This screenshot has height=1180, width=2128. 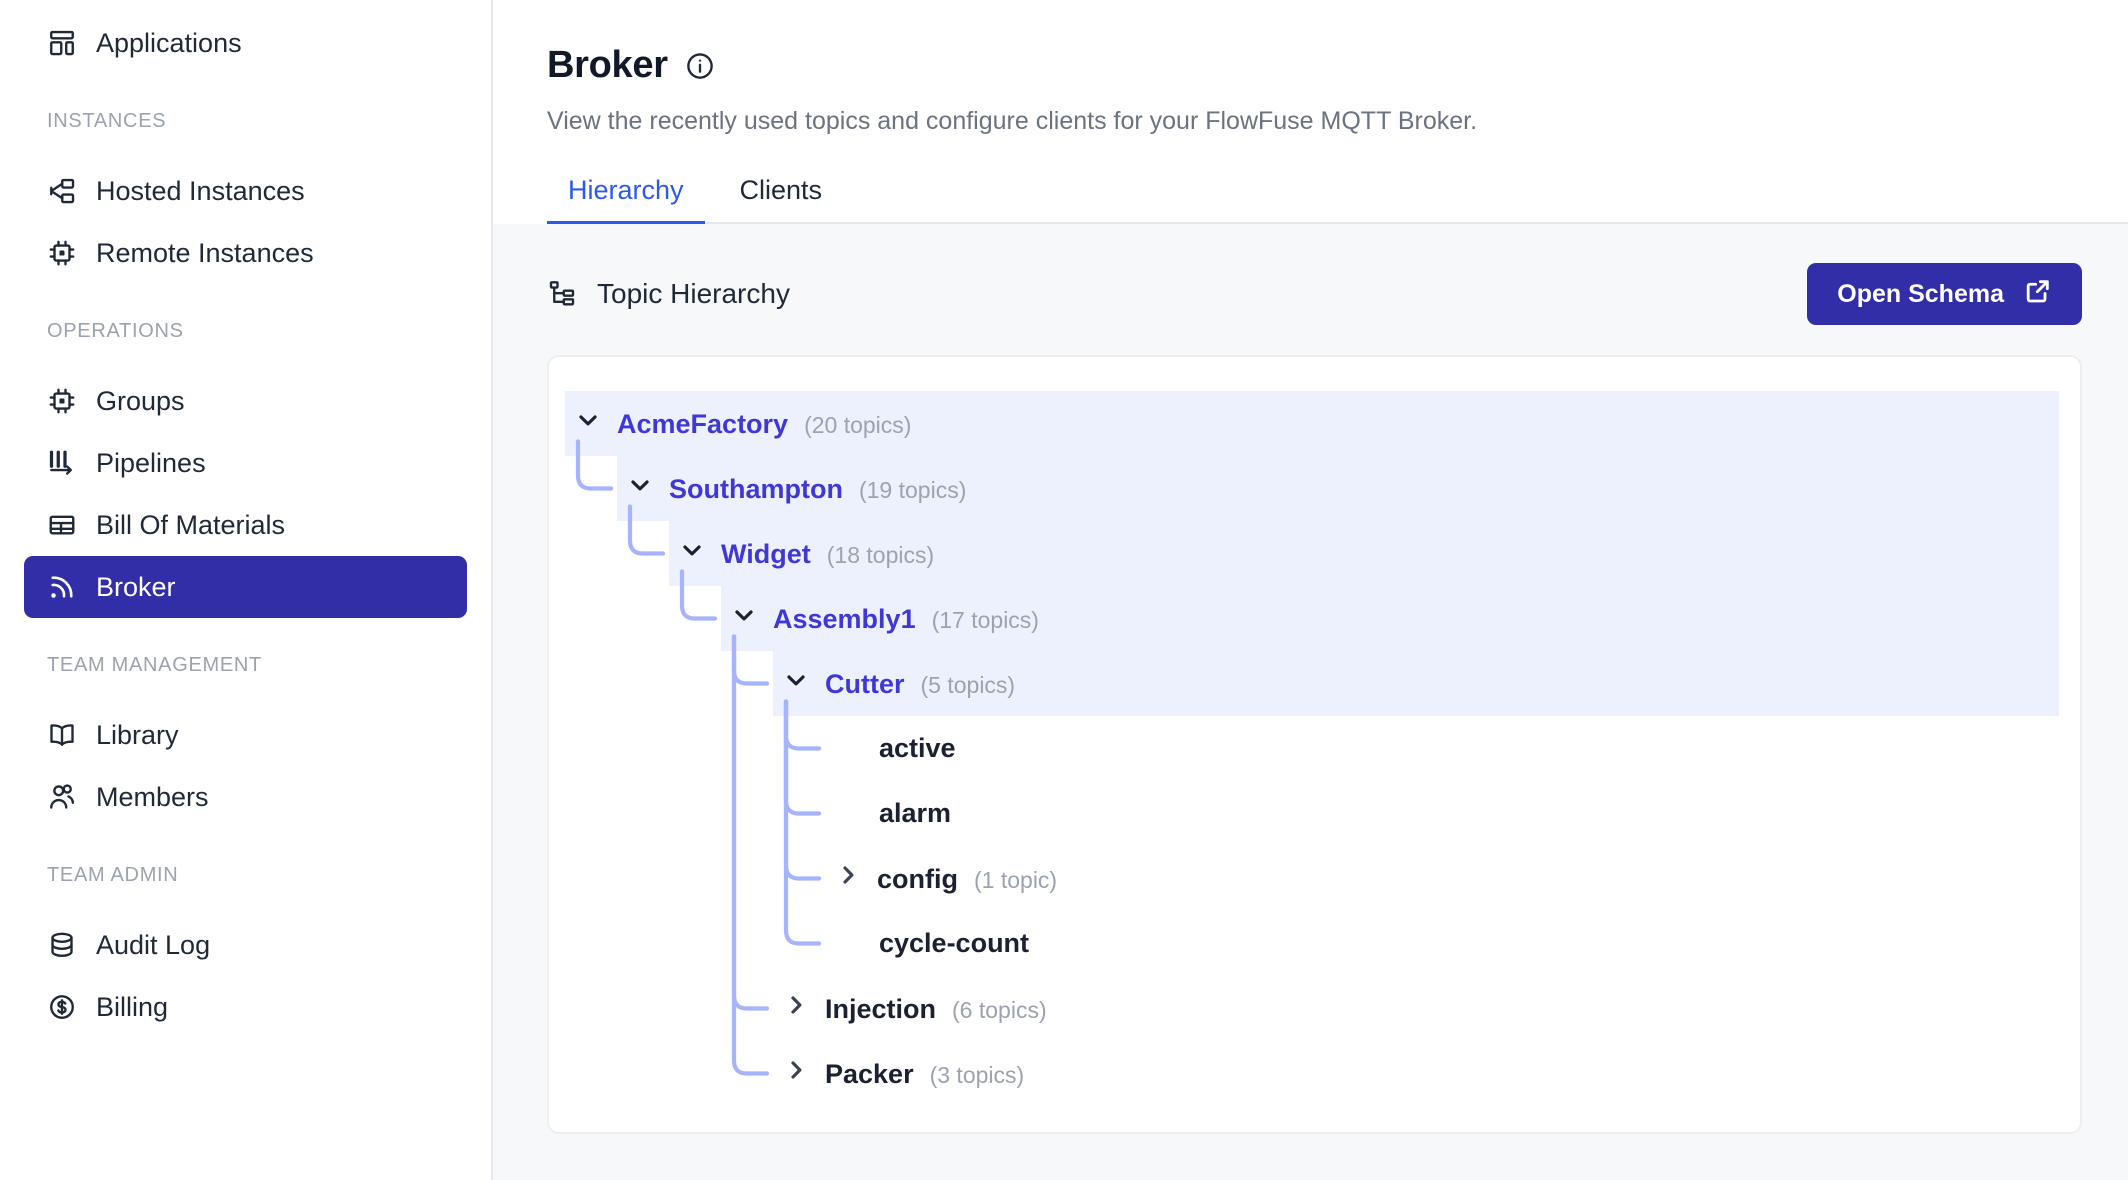 I want to click on sidebar-item-members: Members, so click(x=245, y=797).